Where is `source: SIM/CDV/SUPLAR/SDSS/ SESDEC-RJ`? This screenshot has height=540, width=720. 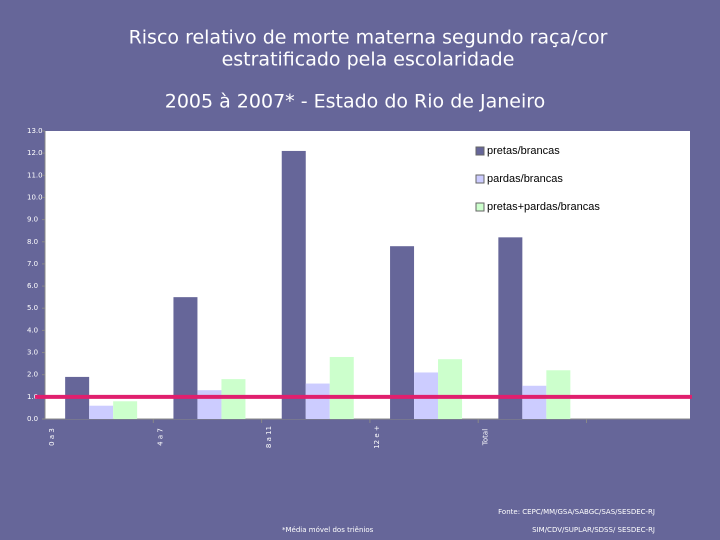 source: SIM/CDV/SUPLAR/SDSS/ SESDEC-RJ is located at coordinates (593, 530).